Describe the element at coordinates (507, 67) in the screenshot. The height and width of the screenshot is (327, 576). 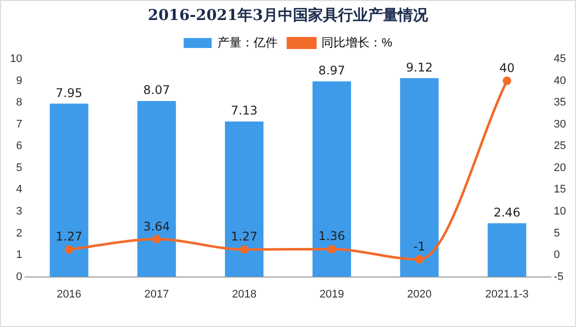
I see `data-label: 40` at that location.